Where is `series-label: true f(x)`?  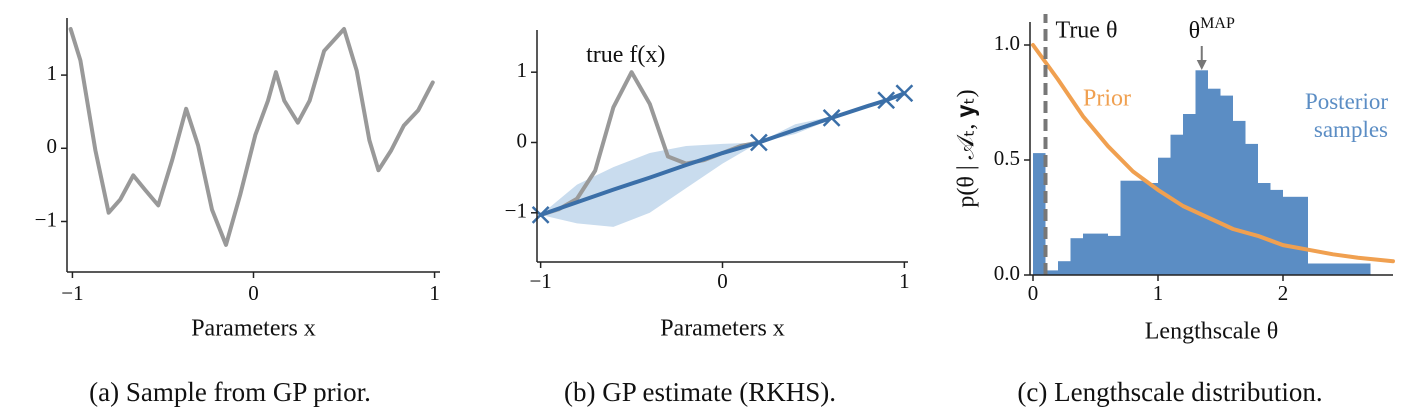 series-label: true f(x) is located at coordinates (625, 55).